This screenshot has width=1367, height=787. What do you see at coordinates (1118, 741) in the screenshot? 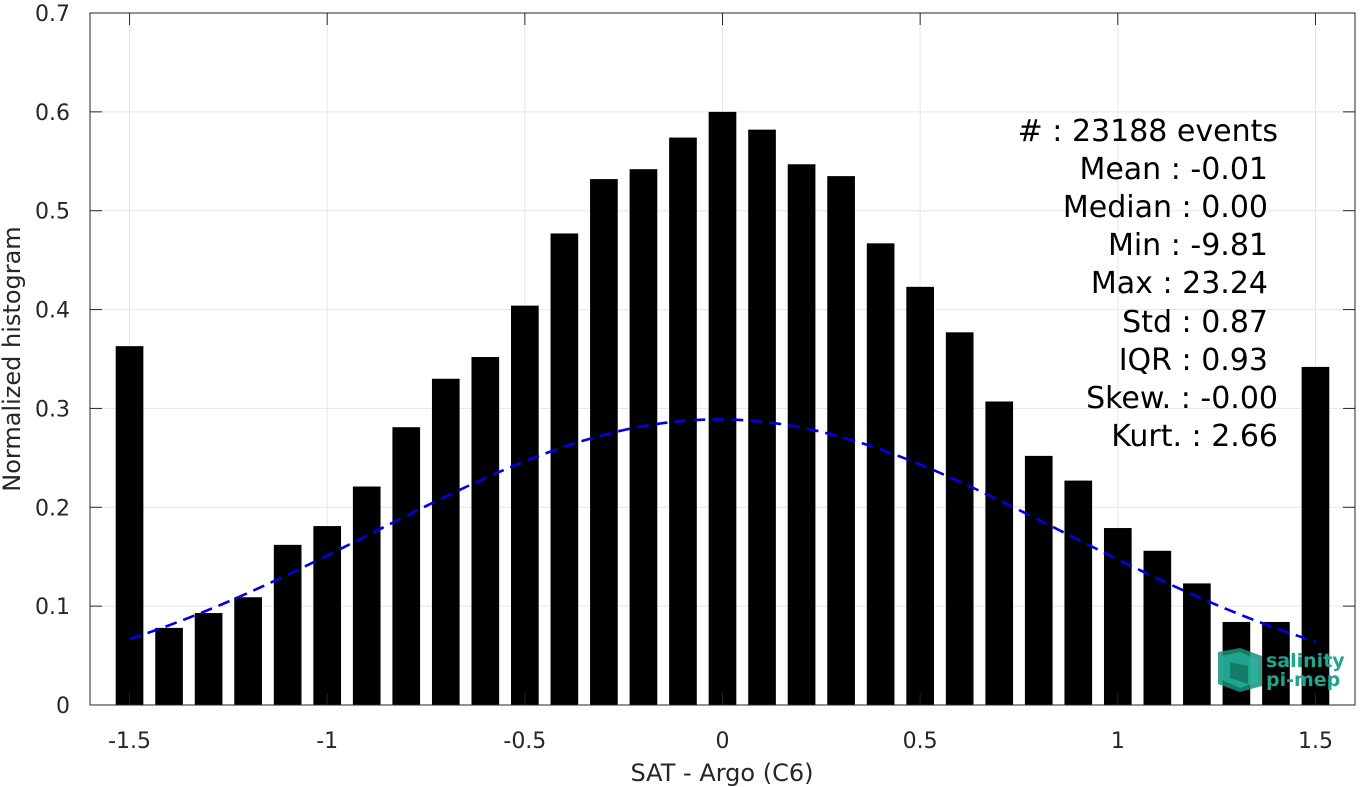
I see `x-tick-label: 1` at bounding box center [1118, 741].